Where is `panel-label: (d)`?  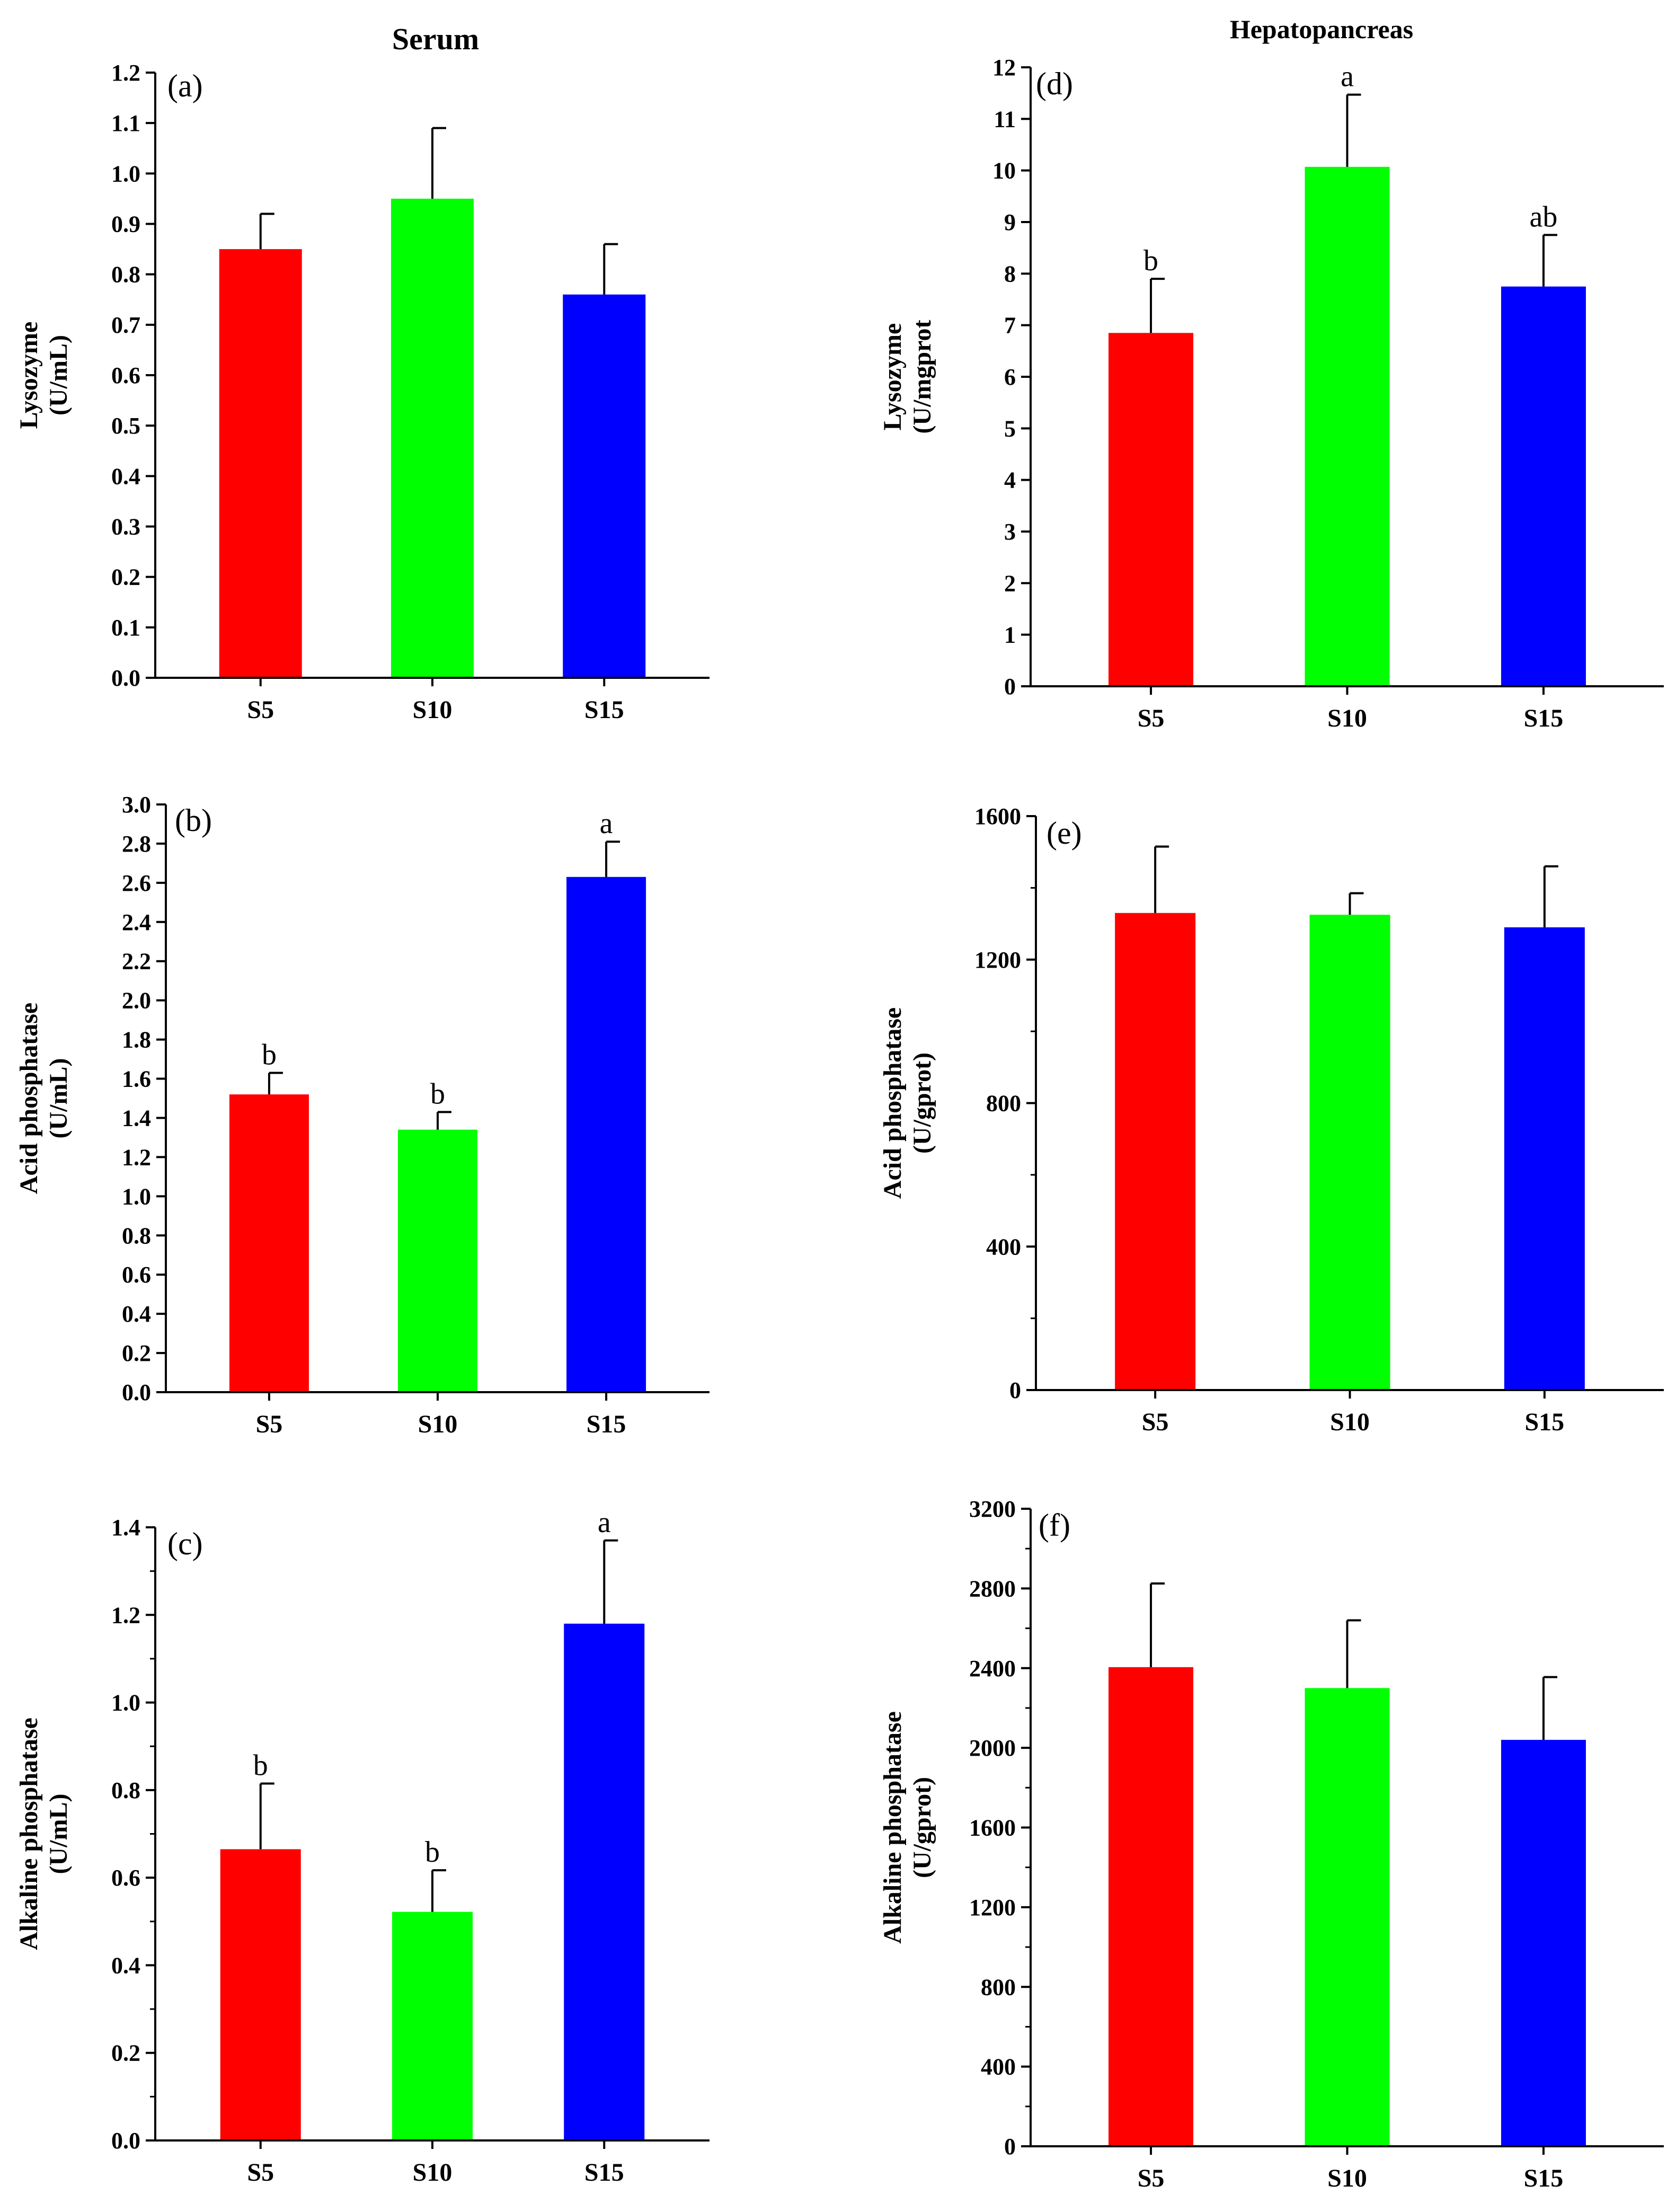
panel-label: (d) is located at coordinates (1055, 83).